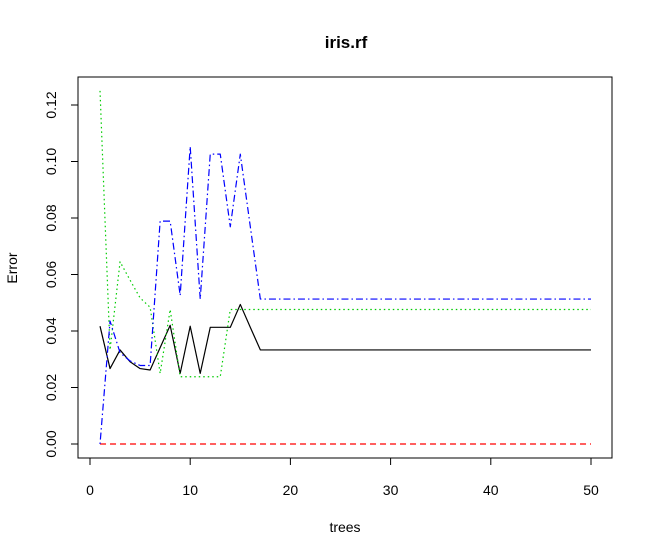  Describe the element at coordinates (391, 490) in the screenshot. I see `x-tick-label: 30` at that location.